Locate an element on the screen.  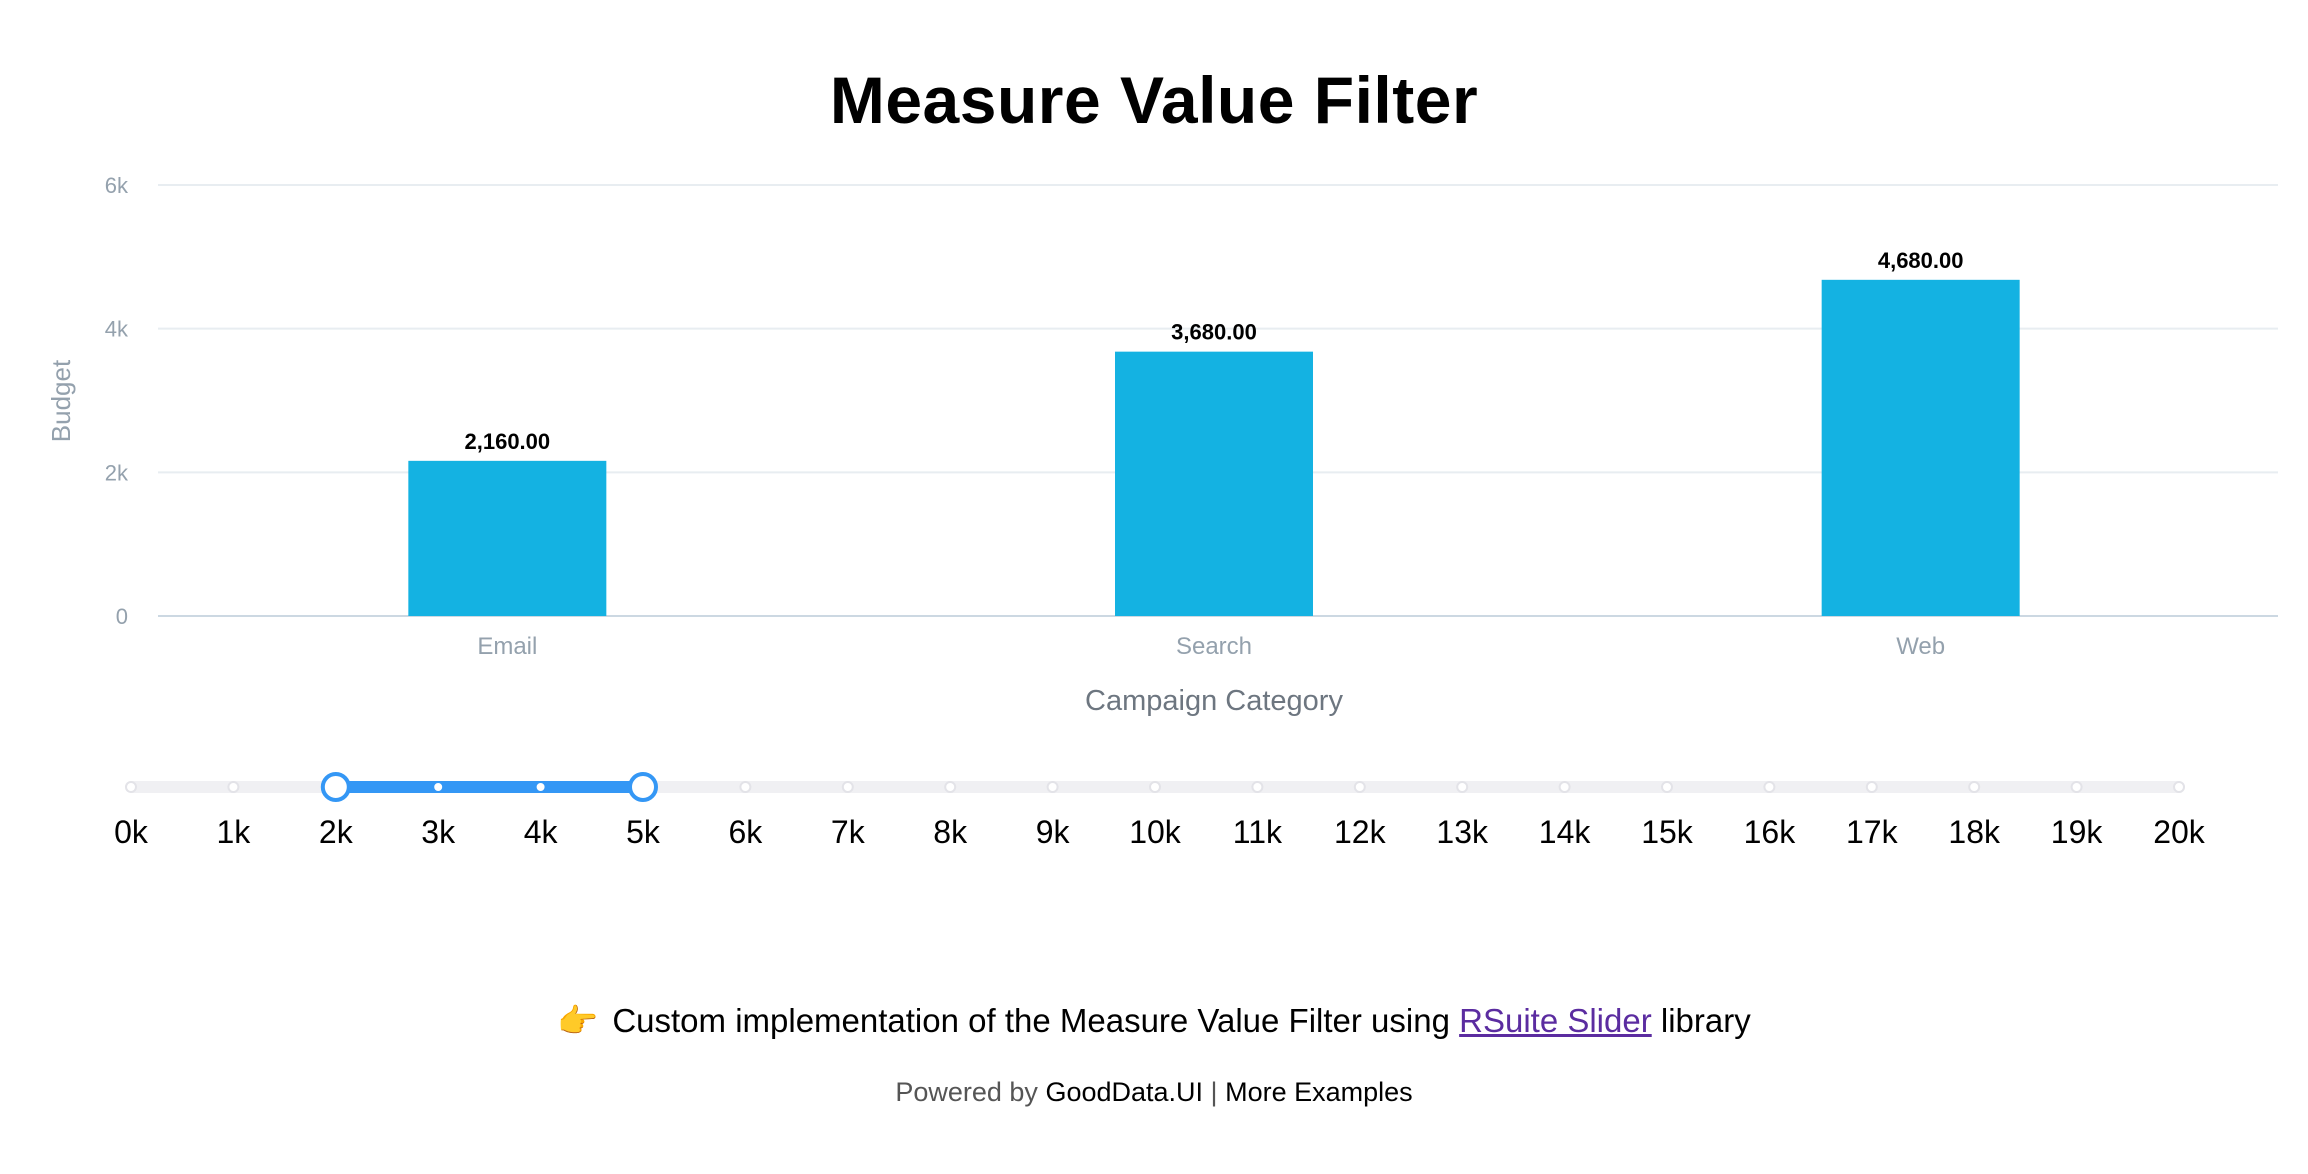
data-label: 2,160.00 is located at coordinates (508, 441).